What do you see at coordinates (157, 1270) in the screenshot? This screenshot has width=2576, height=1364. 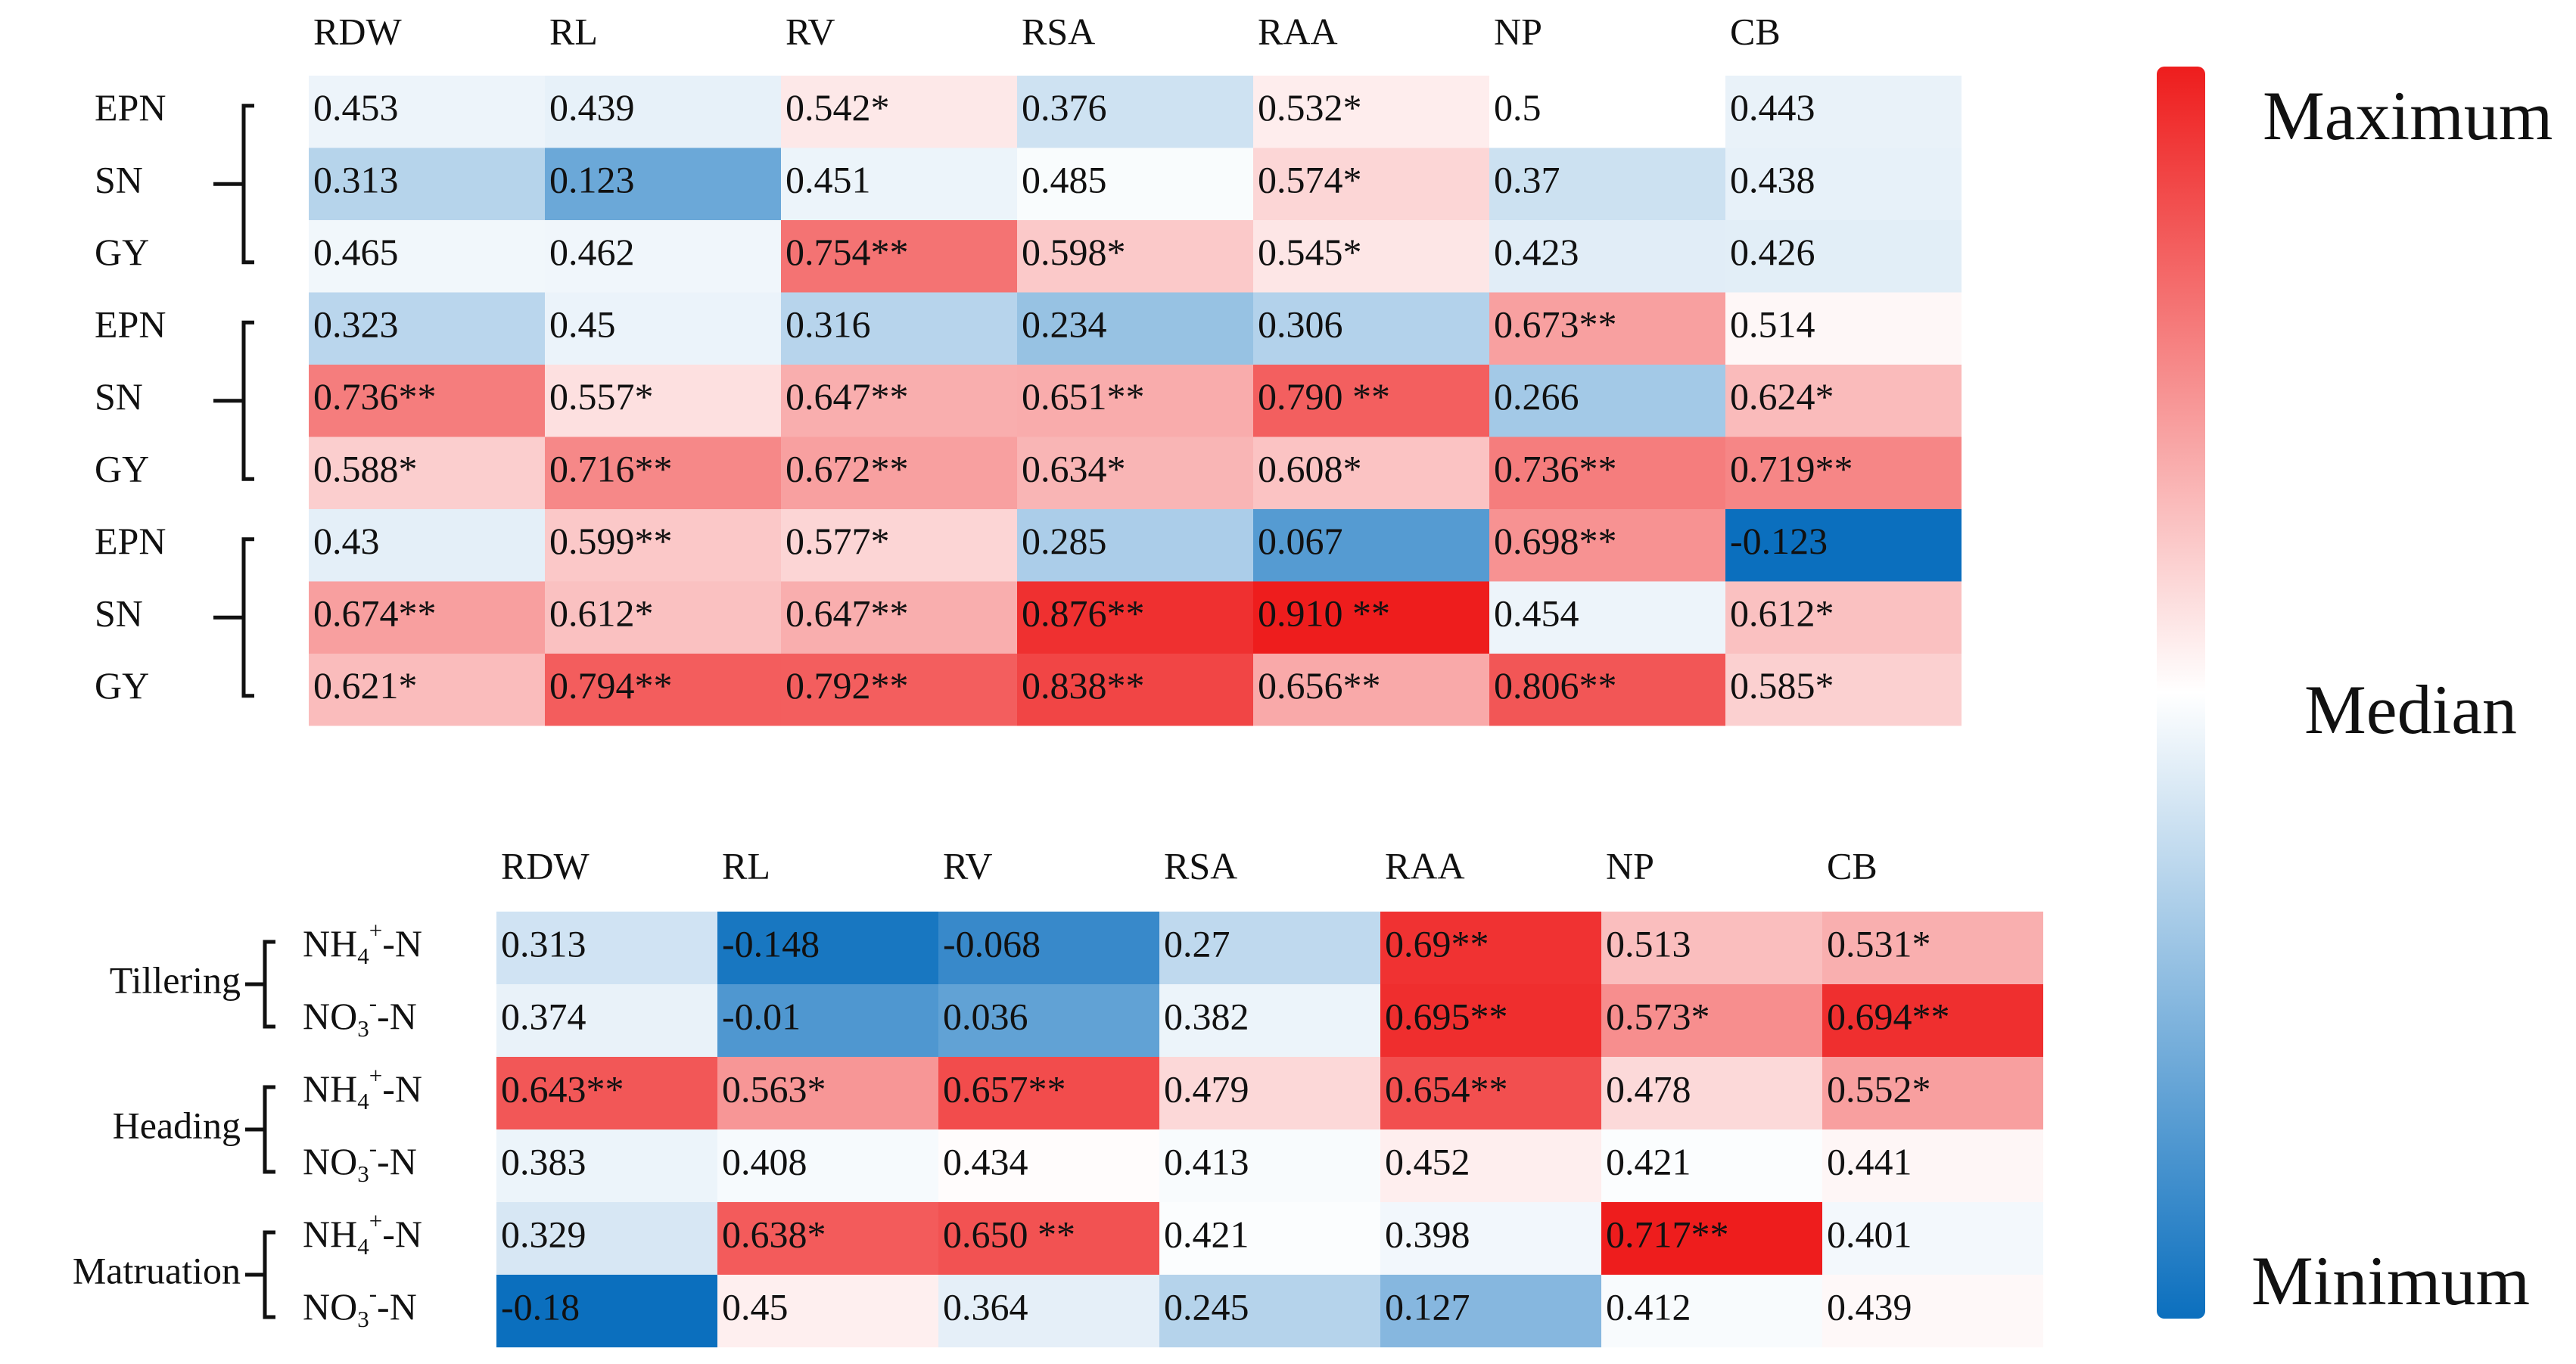 I see `group-label-matruation: Matruation` at bounding box center [157, 1270].